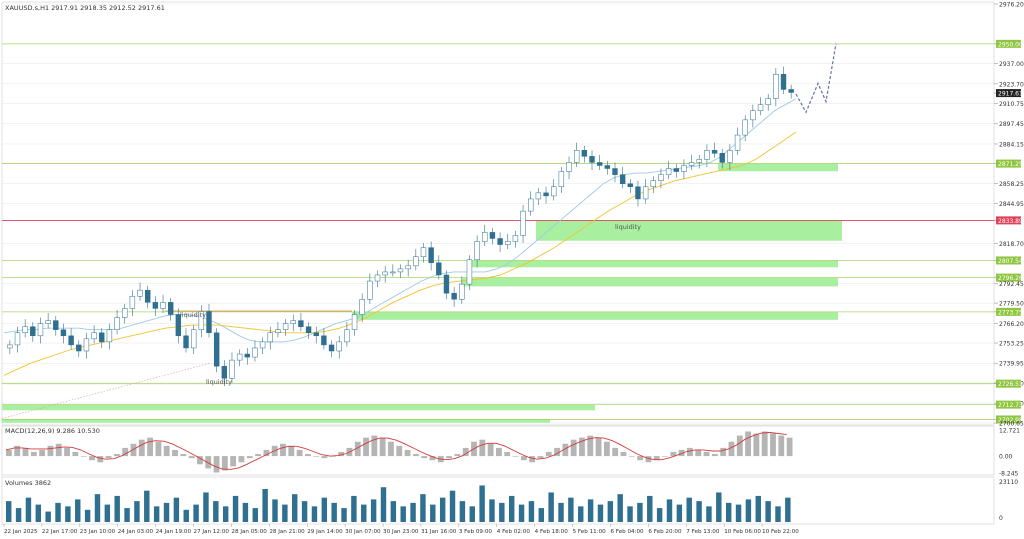 The image size is (1024, 539). Describe the element at coordinates (1011, 204) in the screenshot. I see `y-tick-label: 2844.95` at that location.